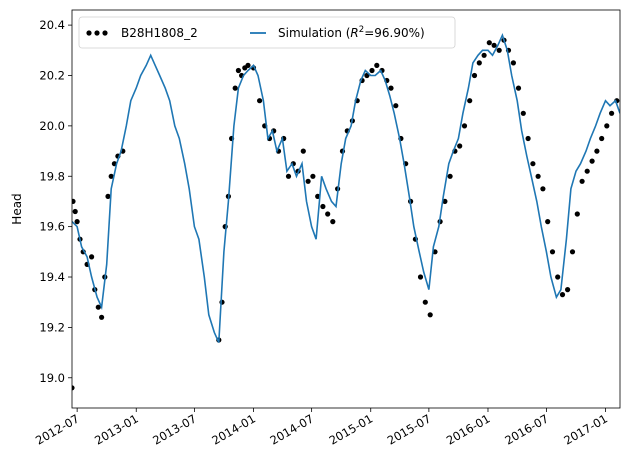  What do you see at coordinates (52, 378) in the screenshot?
I see `y-tick-label: 19.0` at bounding box center [52, 378].